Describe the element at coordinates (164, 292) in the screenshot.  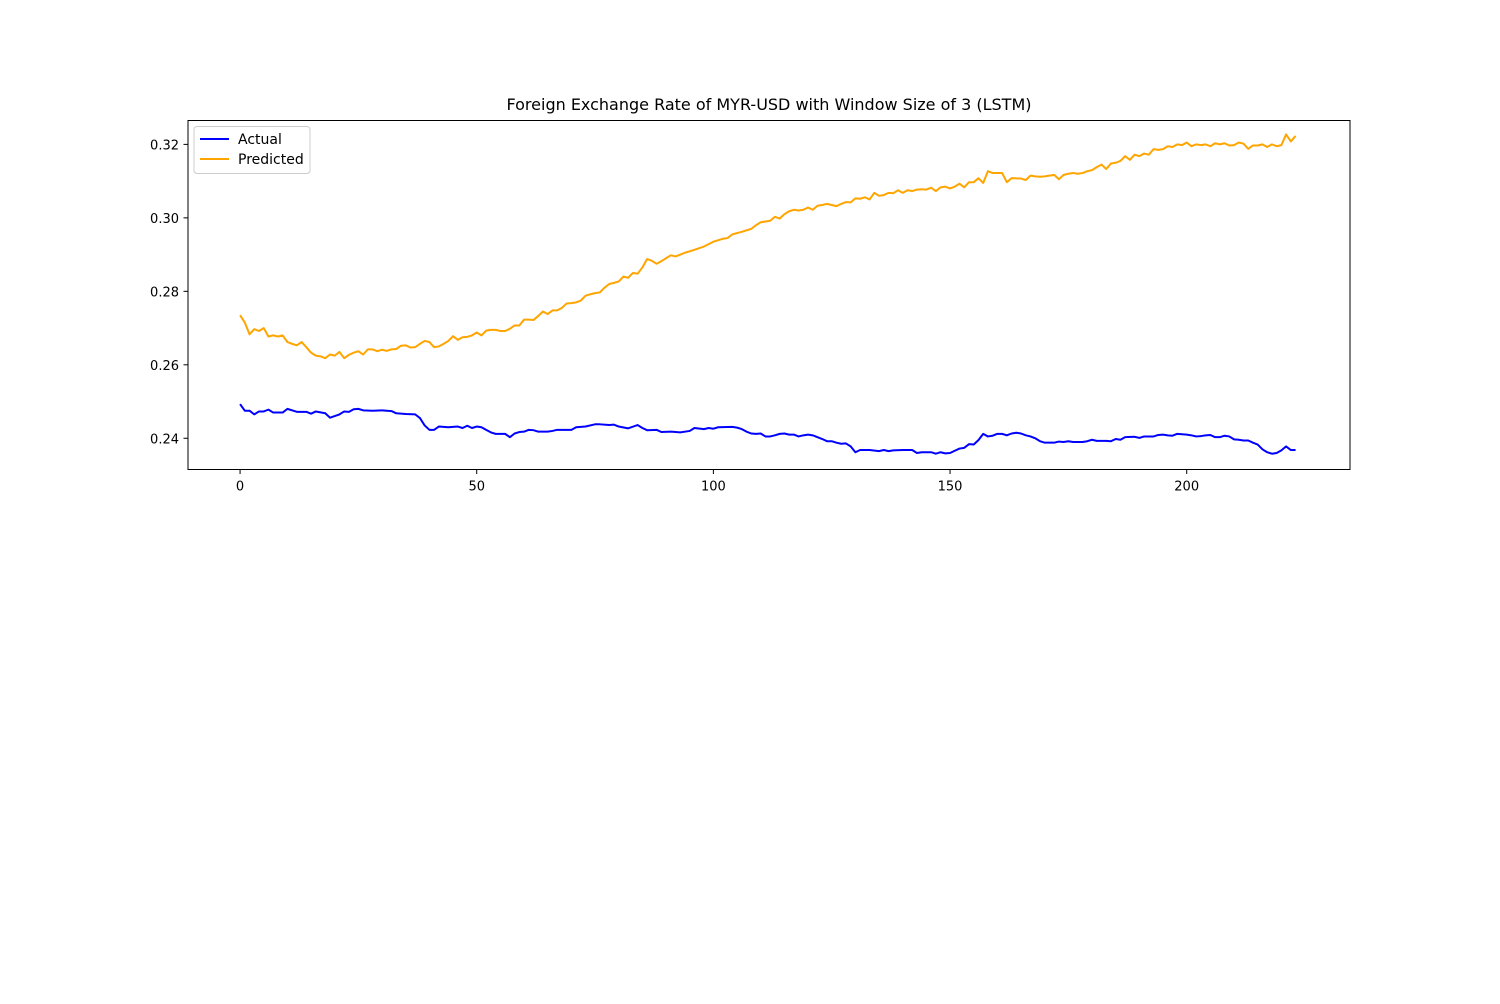
I see `y-tick-label: 0.28` at that location.